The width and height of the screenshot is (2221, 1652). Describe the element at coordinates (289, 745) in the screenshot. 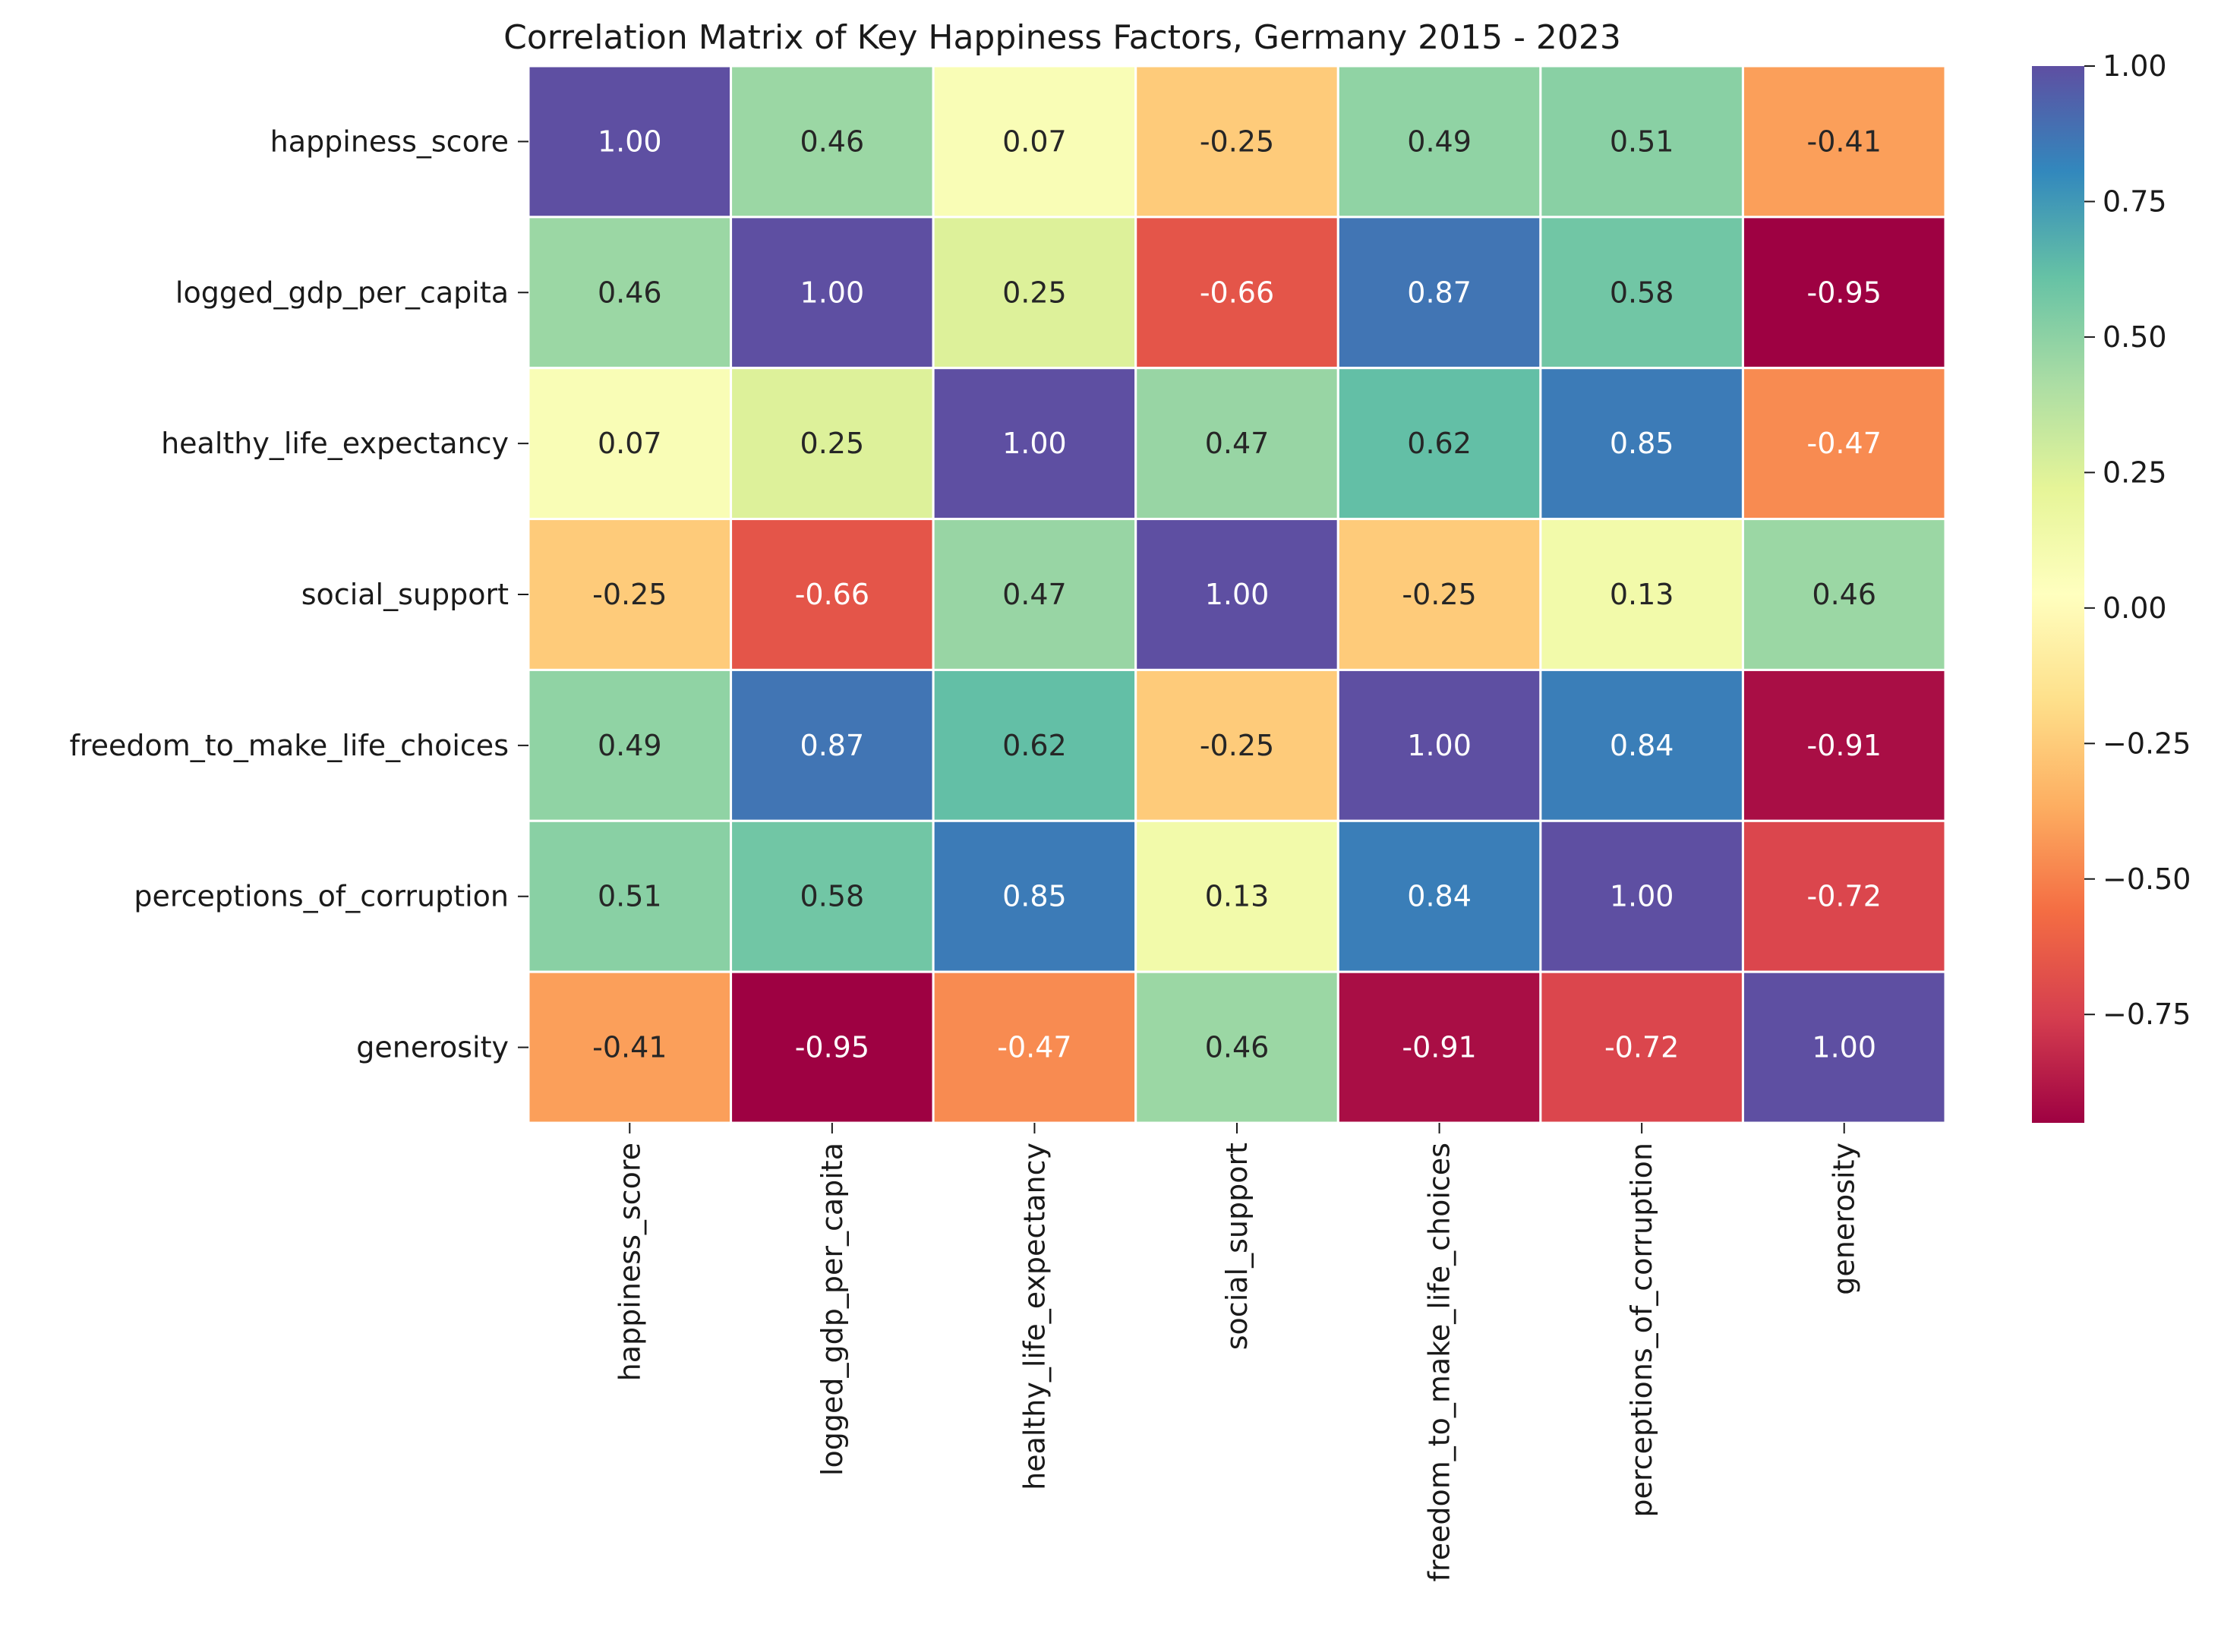

I see `y-tick-label: freedom_to_make_life_choices` at that location.